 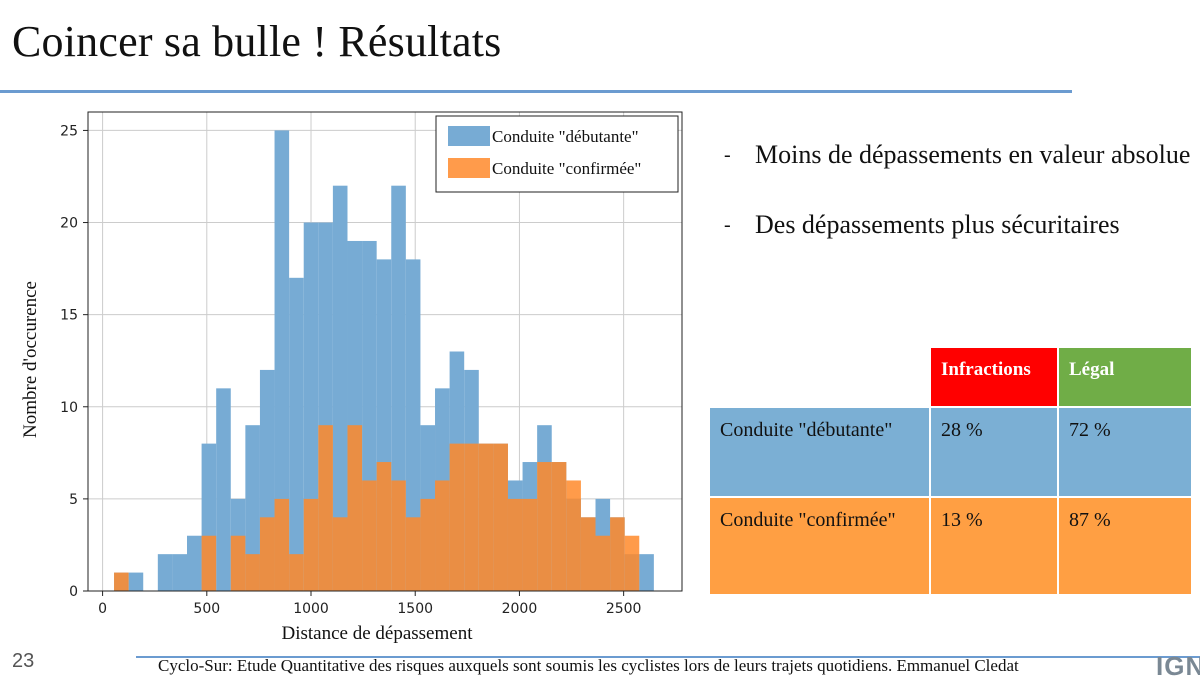 I want to click on bullet-text: Des dépassements plus sécuritaires, so click(x=937, y=224).